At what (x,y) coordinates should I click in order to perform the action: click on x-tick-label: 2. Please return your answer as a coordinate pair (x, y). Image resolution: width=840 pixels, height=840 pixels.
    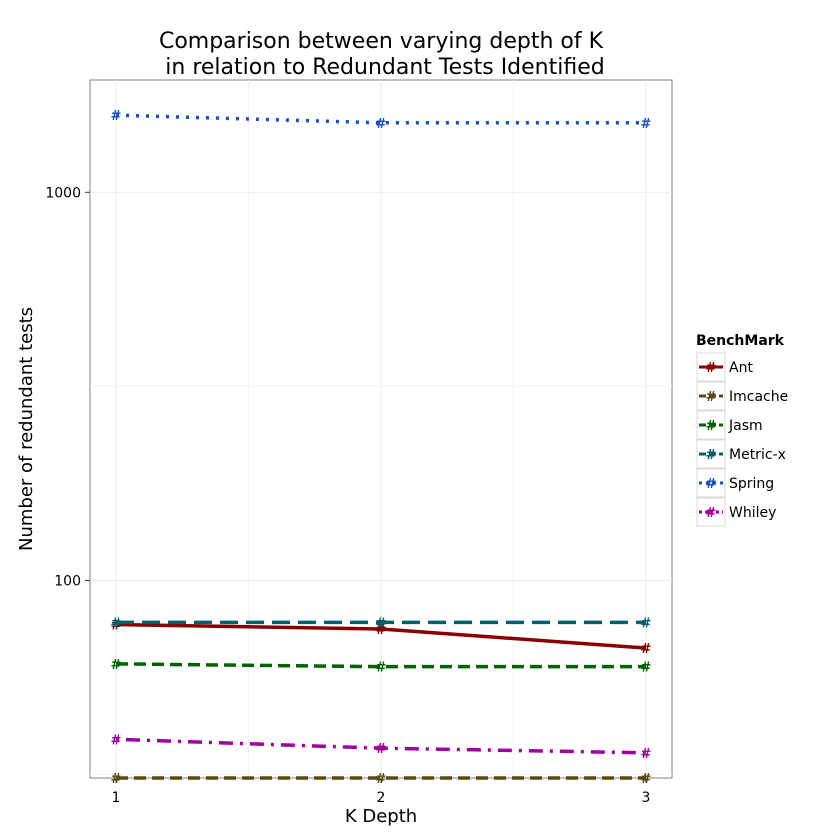
    Looking at the image, I should click on (381, 798).